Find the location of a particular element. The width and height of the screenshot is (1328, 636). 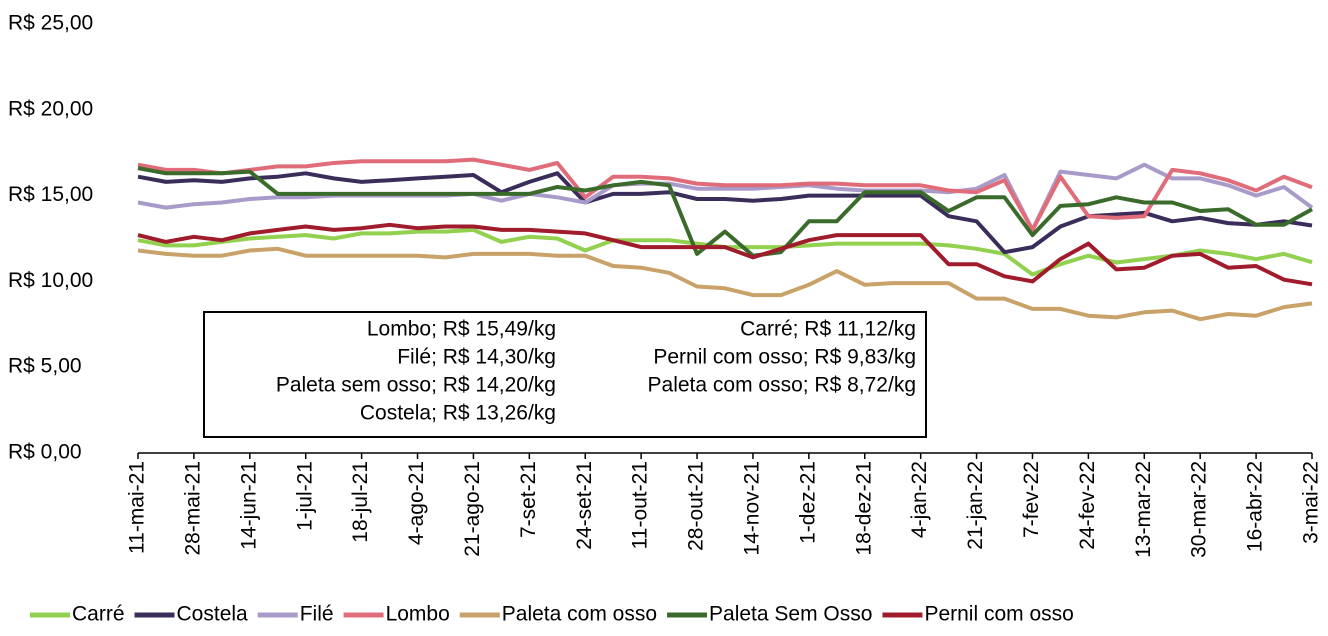

x-tick-label: 4-ago-21 is located at coordinates (416, 503).